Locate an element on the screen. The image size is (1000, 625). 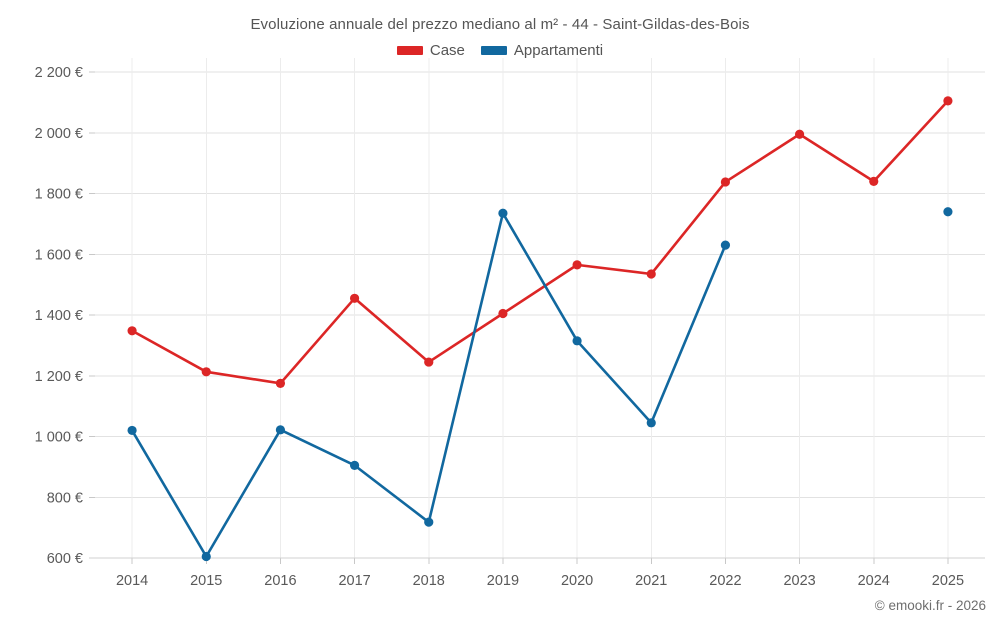
legend-label-case: Case is located at coordinates (447, 50).